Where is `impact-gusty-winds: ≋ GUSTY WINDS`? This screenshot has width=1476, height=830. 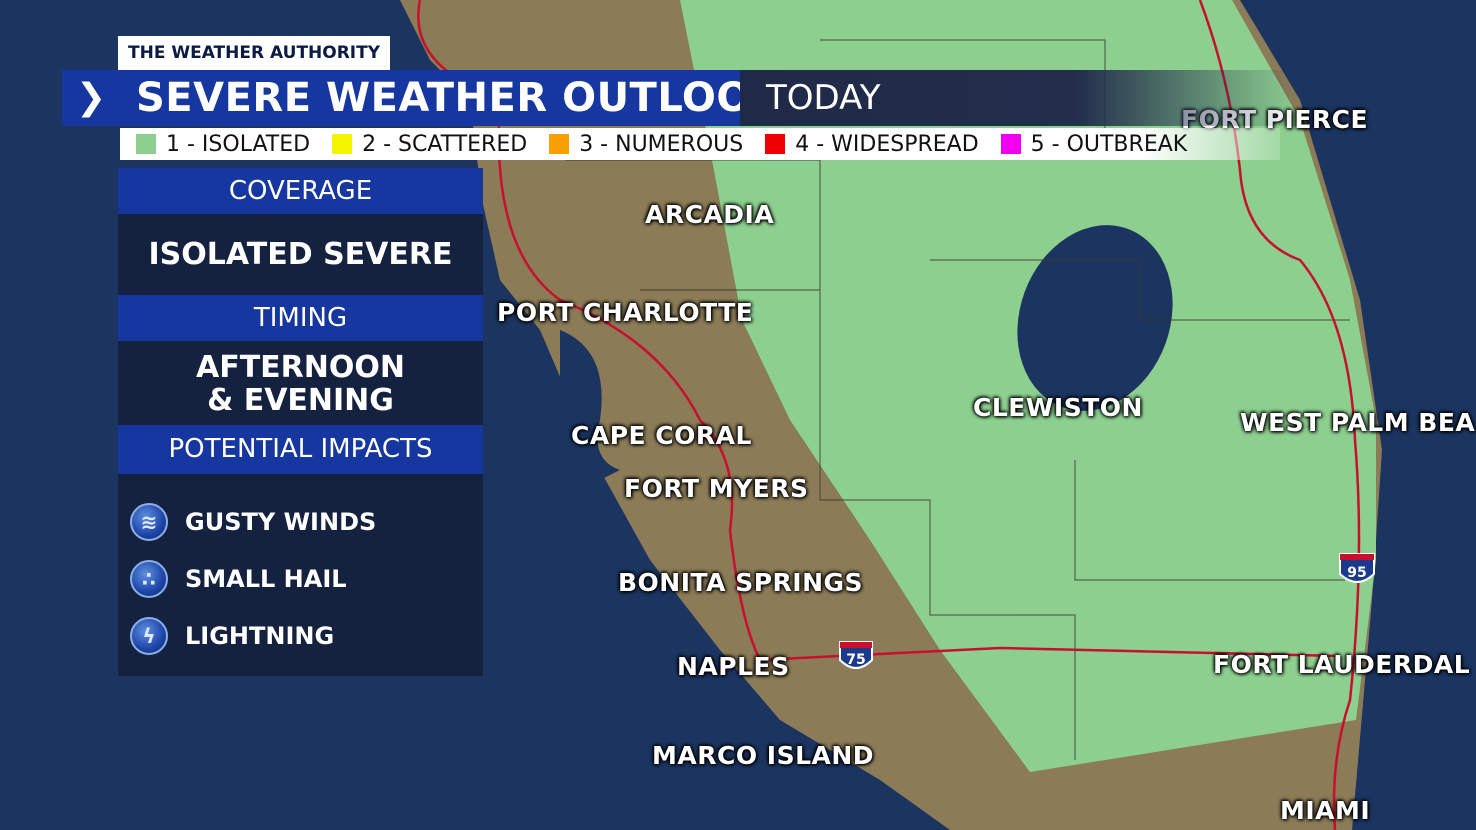
impact-gusty-winds: ≋ GUSTY WINDS is located at coordinates (300, 521).